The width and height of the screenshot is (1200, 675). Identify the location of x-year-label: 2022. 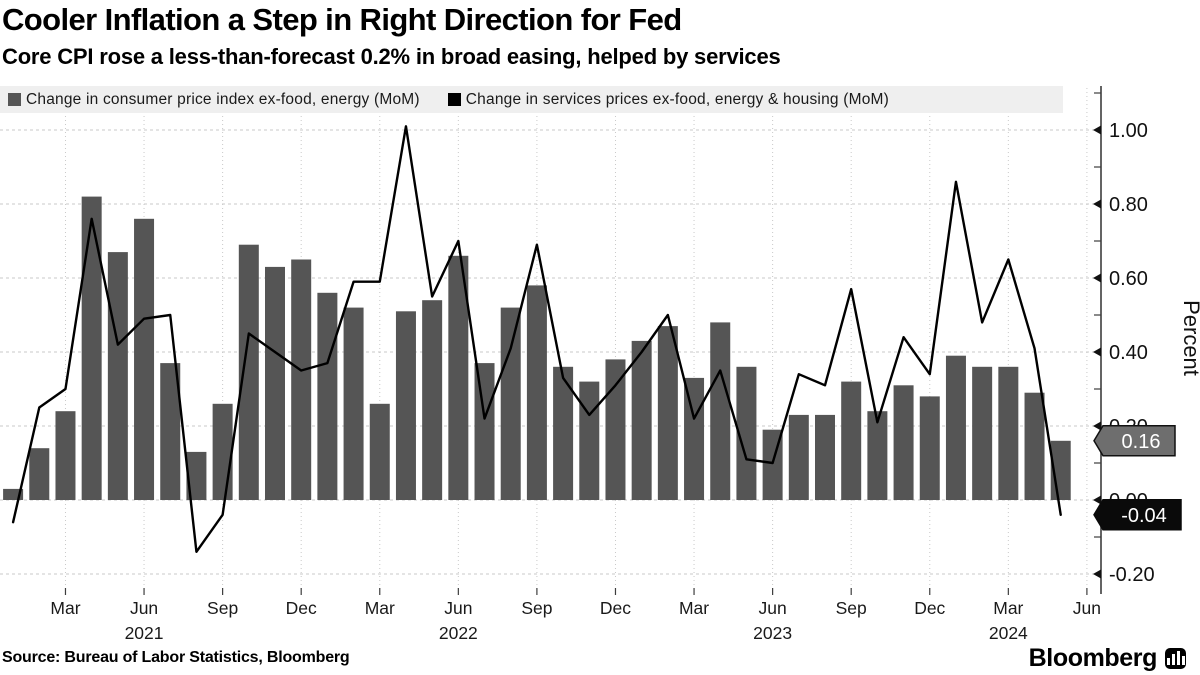
(458, 633).